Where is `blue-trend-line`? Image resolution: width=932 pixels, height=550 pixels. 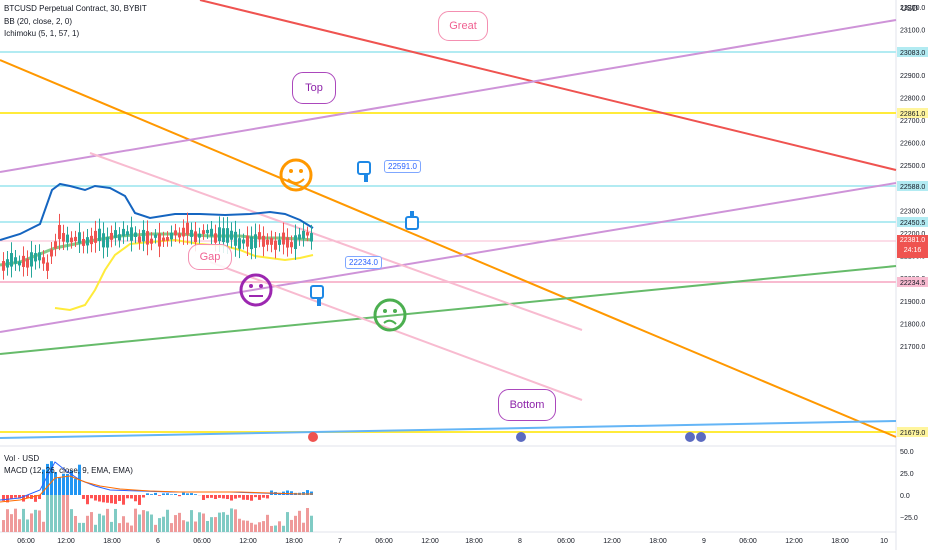 blue-trend-line is located at coordinates (448, 429).